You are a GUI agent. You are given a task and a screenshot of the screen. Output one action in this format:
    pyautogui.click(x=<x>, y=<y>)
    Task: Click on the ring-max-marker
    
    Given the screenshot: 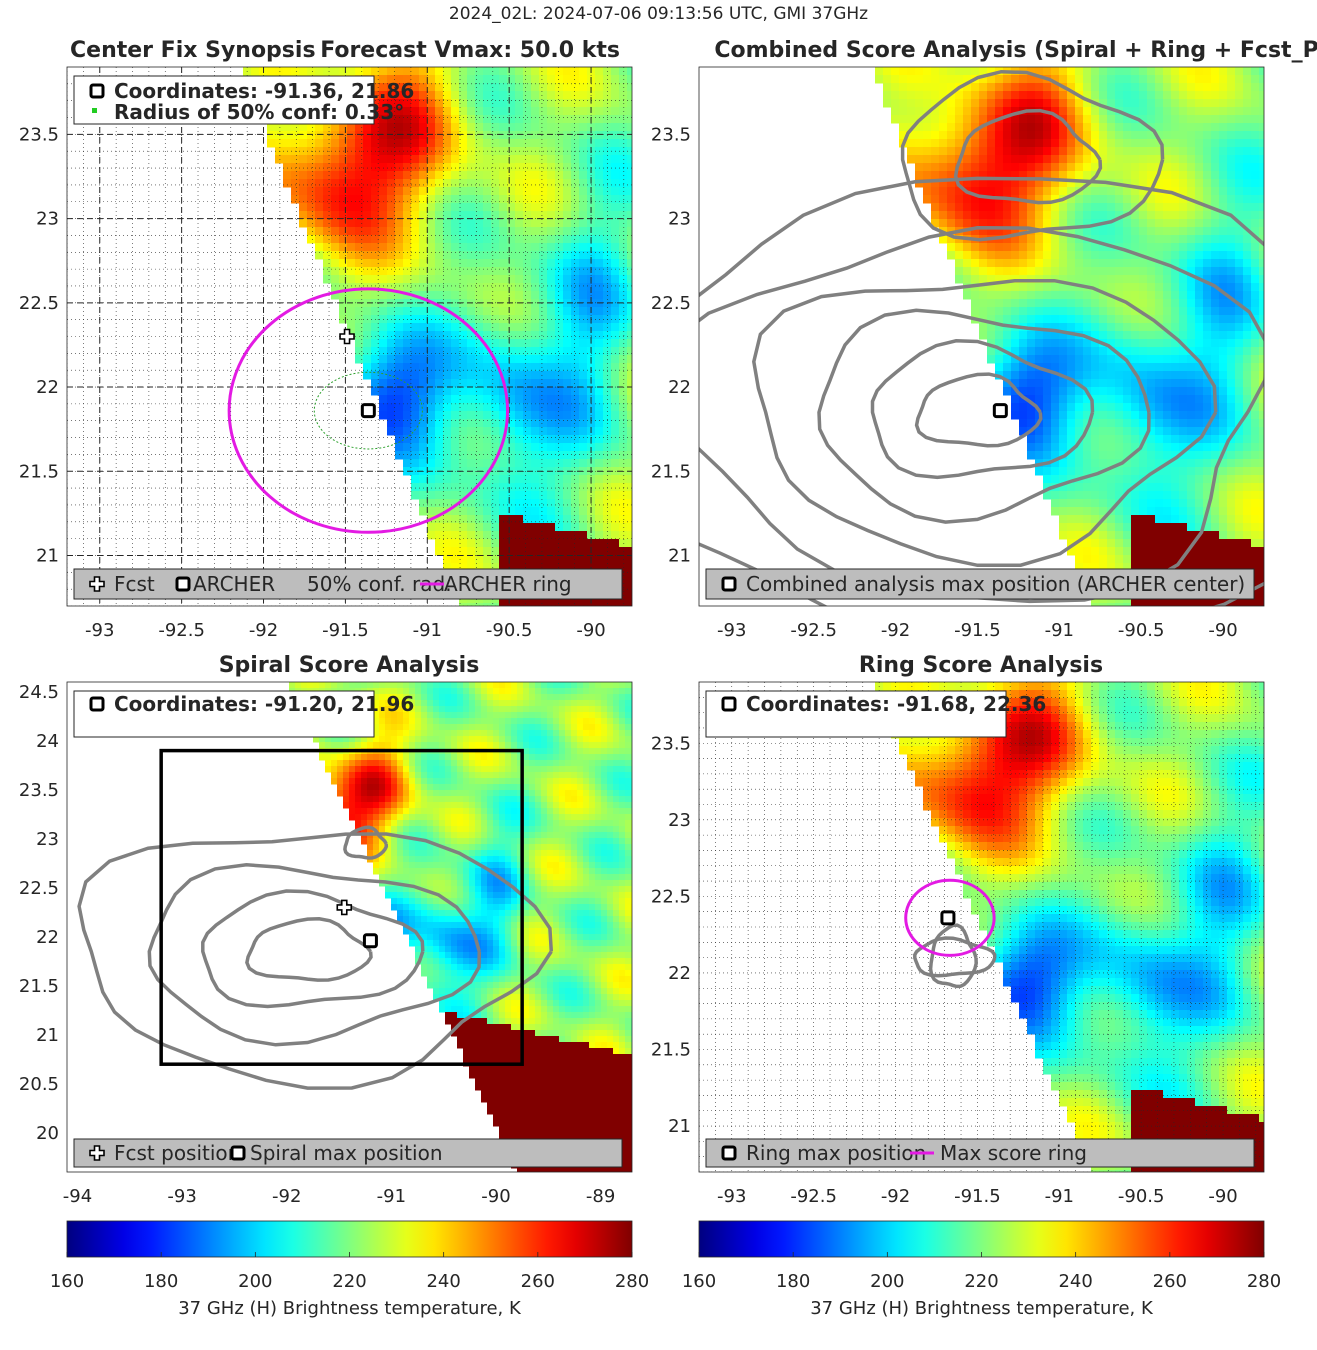 What is the action you would take?
    pyautogui.click(x=948, y=918)
    